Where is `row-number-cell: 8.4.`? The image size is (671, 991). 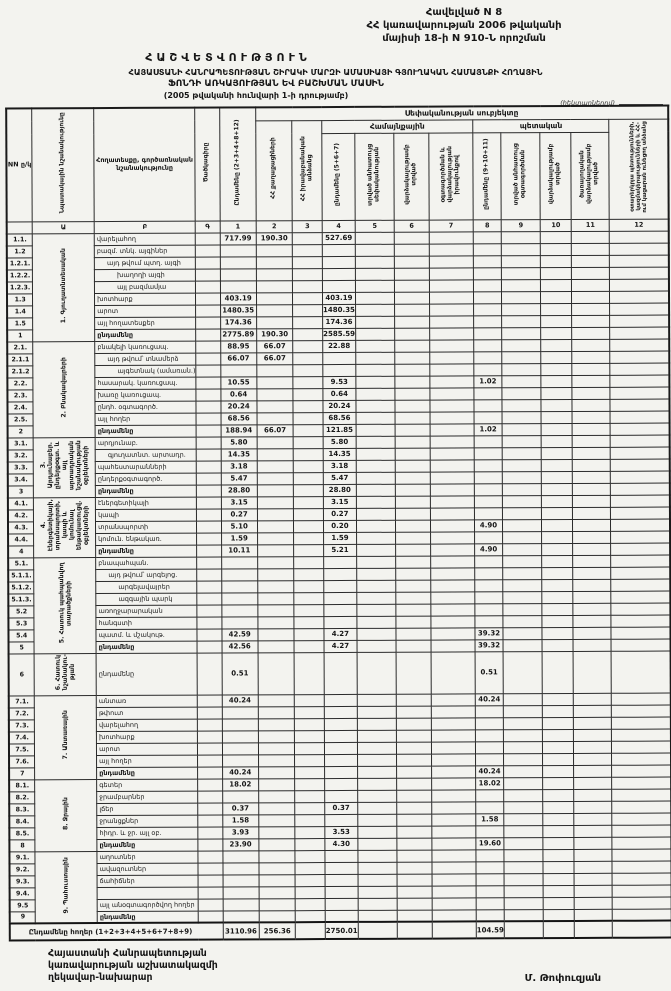 row-number-cell: 8.4. is located at coordinates (22, 821).